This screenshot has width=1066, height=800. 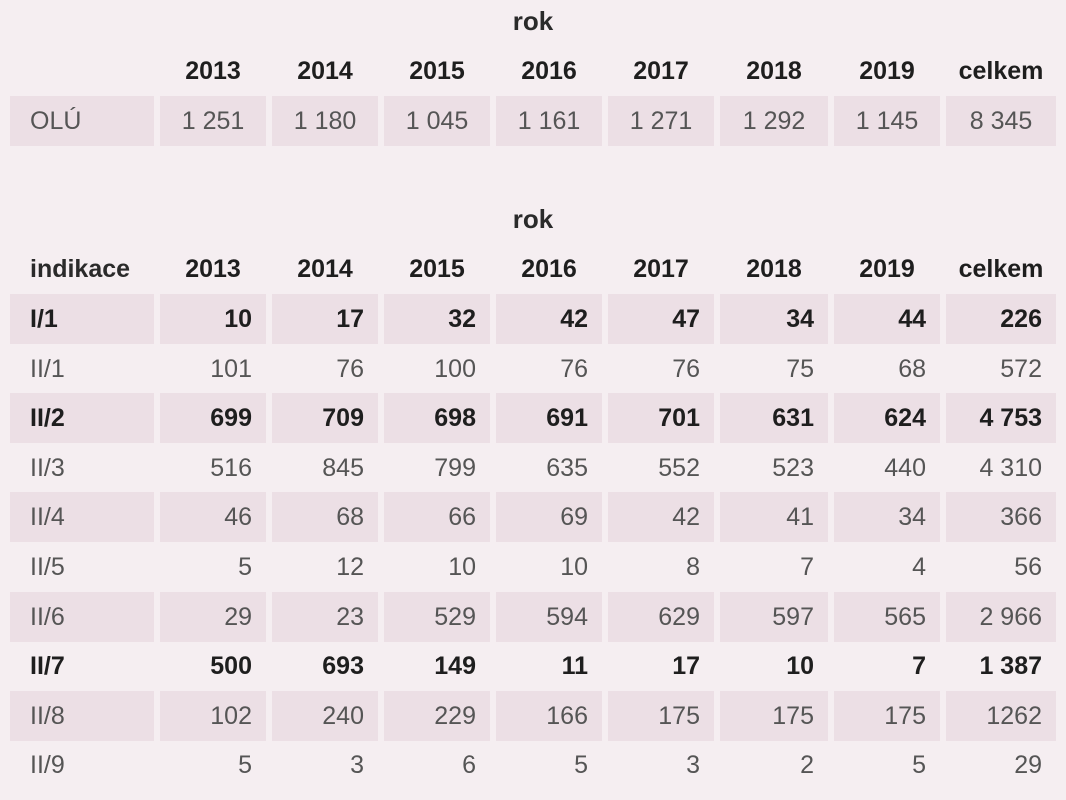 I want to click on cell-2014: 17, so click(x=325, y=319).